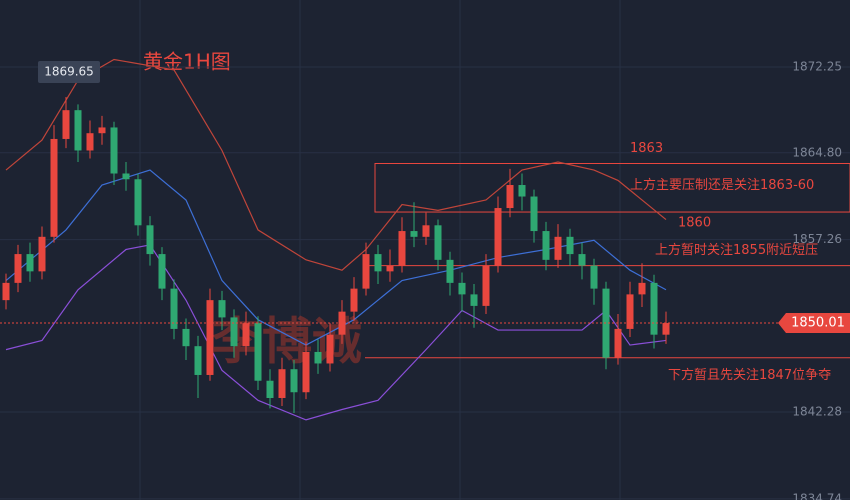  What do you see at coordinates (736, 250) in the screenshot?
I see `level-text: 上方暂时关注1855附近短压` at bounding box center [736, 250].